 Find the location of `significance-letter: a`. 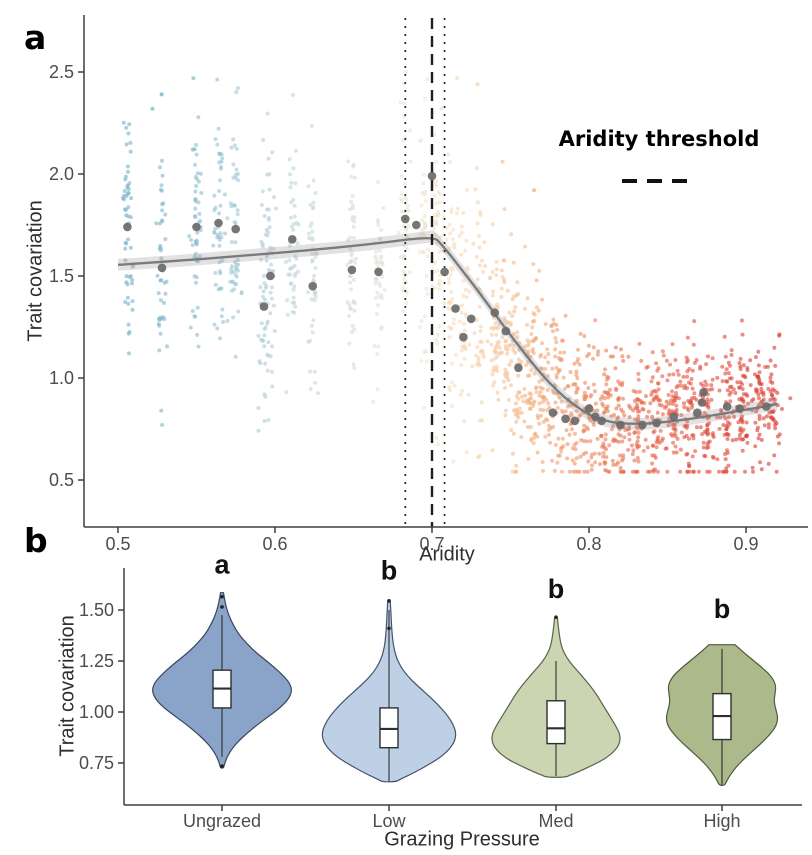

significance-letter: a is located at coordinates (222, 564).